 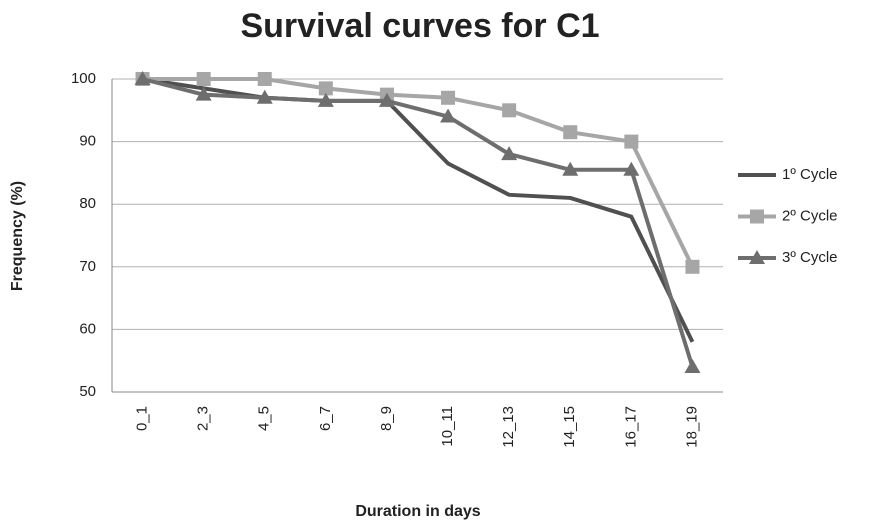 I want to click on legend-label: 3º Cycle, so click(x=810, y=257).